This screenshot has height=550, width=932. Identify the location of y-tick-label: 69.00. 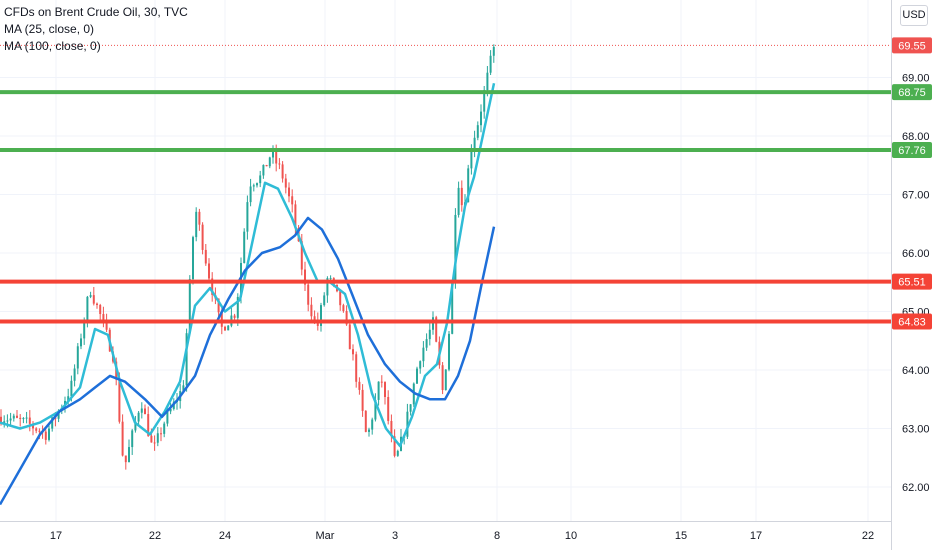
(916, 79).